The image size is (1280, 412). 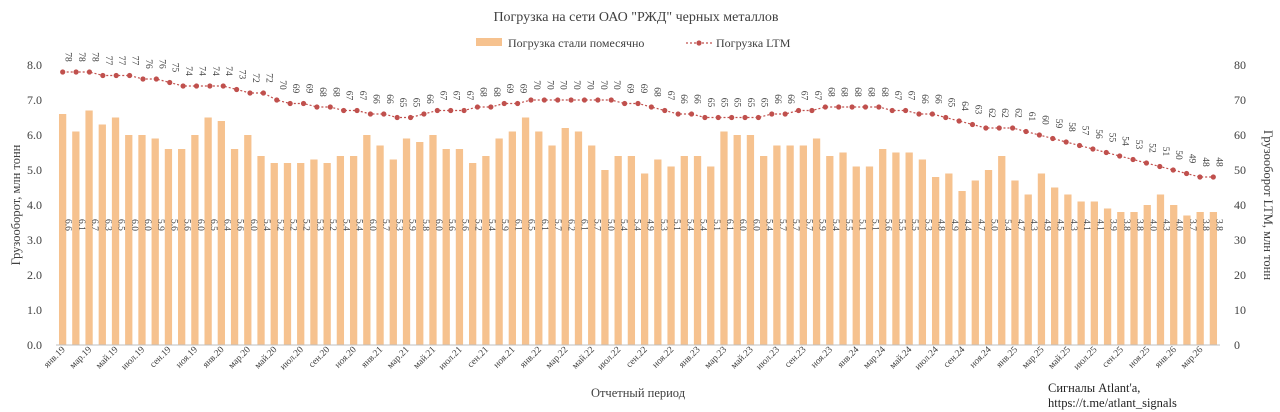 I want to click on ltm-value-label: 75, so click(x=175, y=68).